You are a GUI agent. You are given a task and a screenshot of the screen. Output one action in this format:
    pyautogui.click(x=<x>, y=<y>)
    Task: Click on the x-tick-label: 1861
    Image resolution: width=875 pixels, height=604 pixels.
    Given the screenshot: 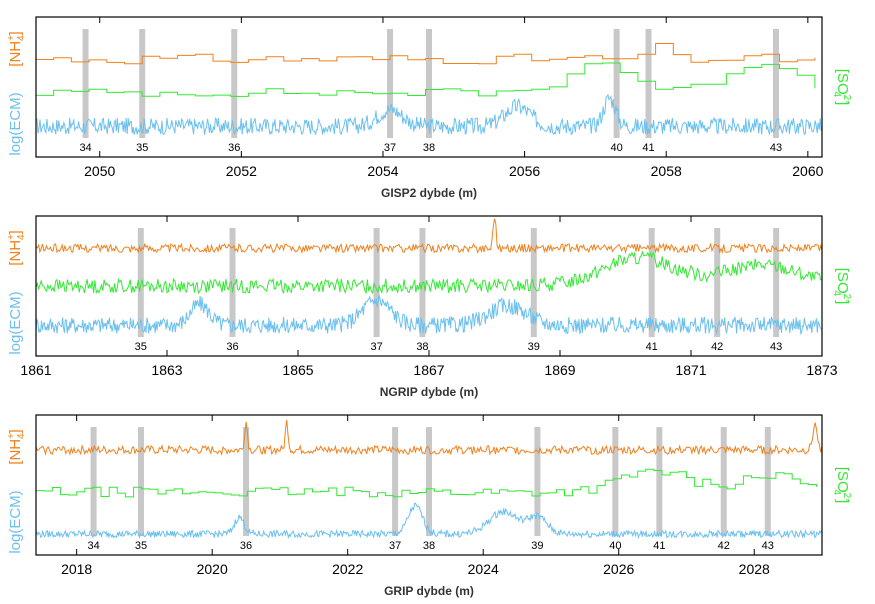 What is the action you would take?
    pyautogui.click(x=35, y=370)
    